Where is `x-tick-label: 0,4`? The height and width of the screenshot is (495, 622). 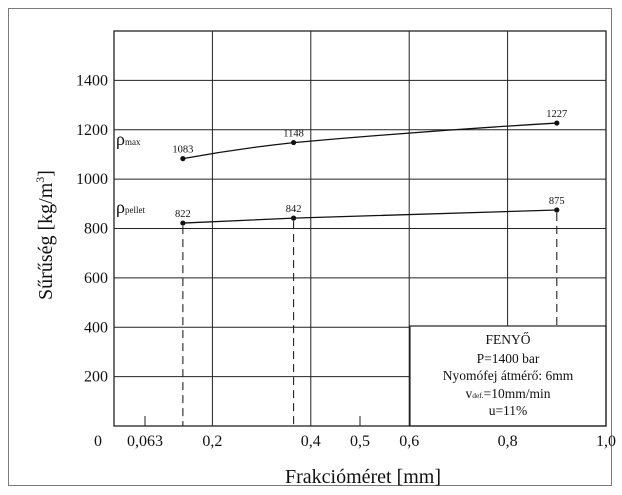 x-tick-label: 0,4 is located at coordinates (311, 441).